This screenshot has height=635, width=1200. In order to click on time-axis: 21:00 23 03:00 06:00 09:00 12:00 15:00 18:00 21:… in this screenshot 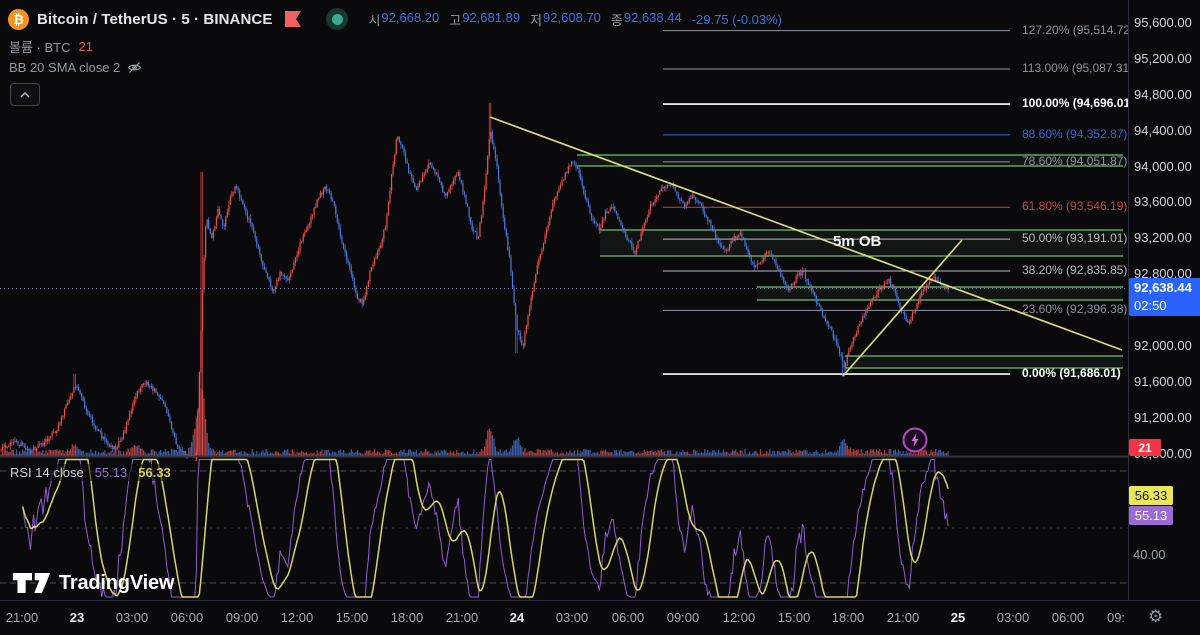, I will do `click(600, 617)`.